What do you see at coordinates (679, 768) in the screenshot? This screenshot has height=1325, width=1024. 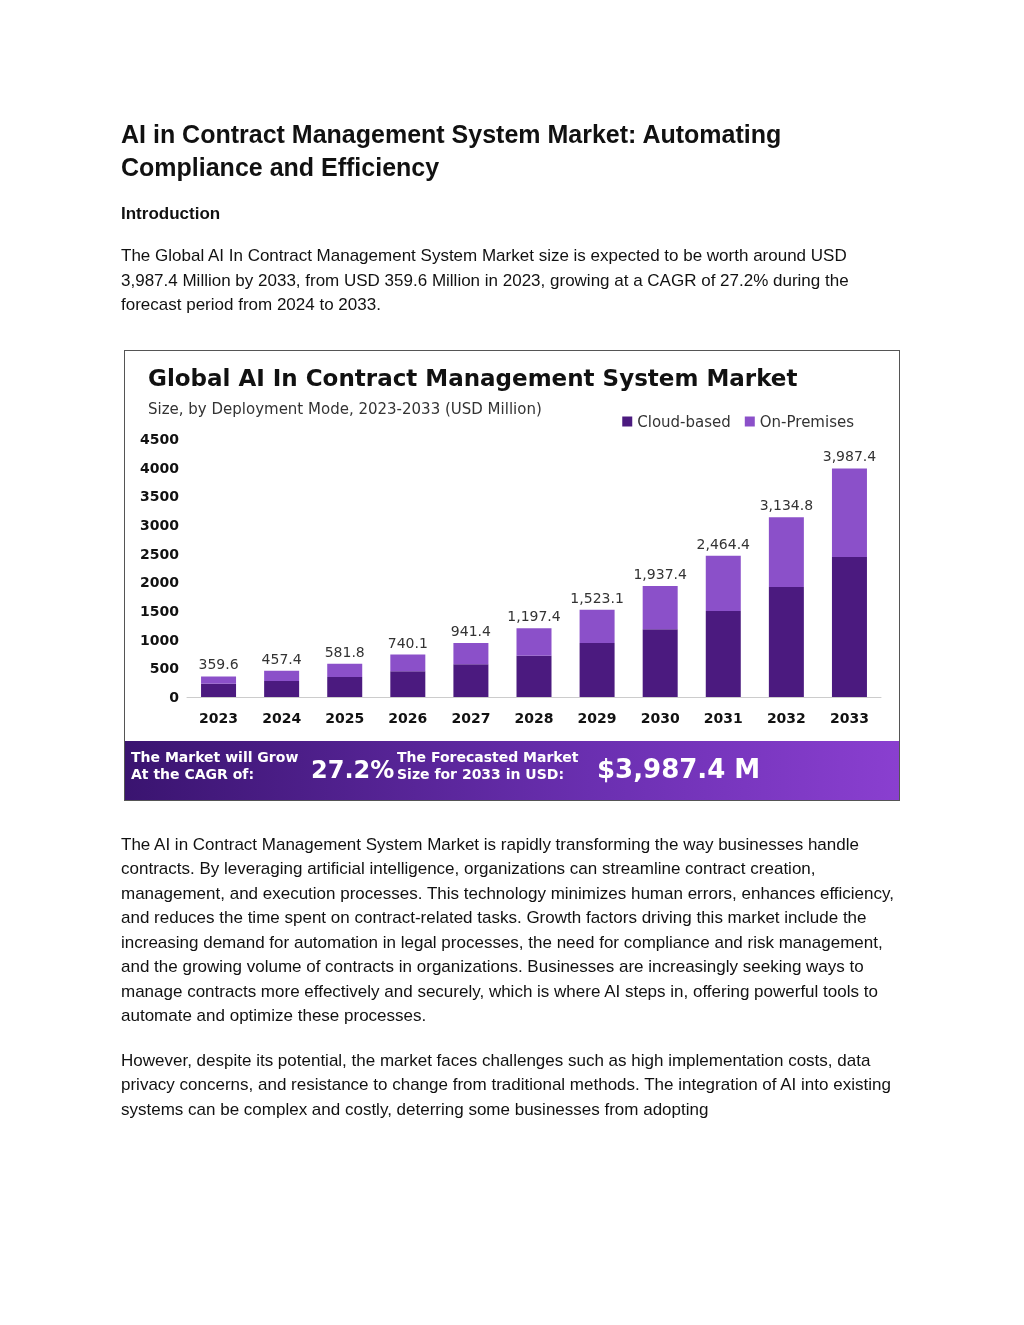 I see `text: $3,987.4 M` at bounding box center [679, 768].